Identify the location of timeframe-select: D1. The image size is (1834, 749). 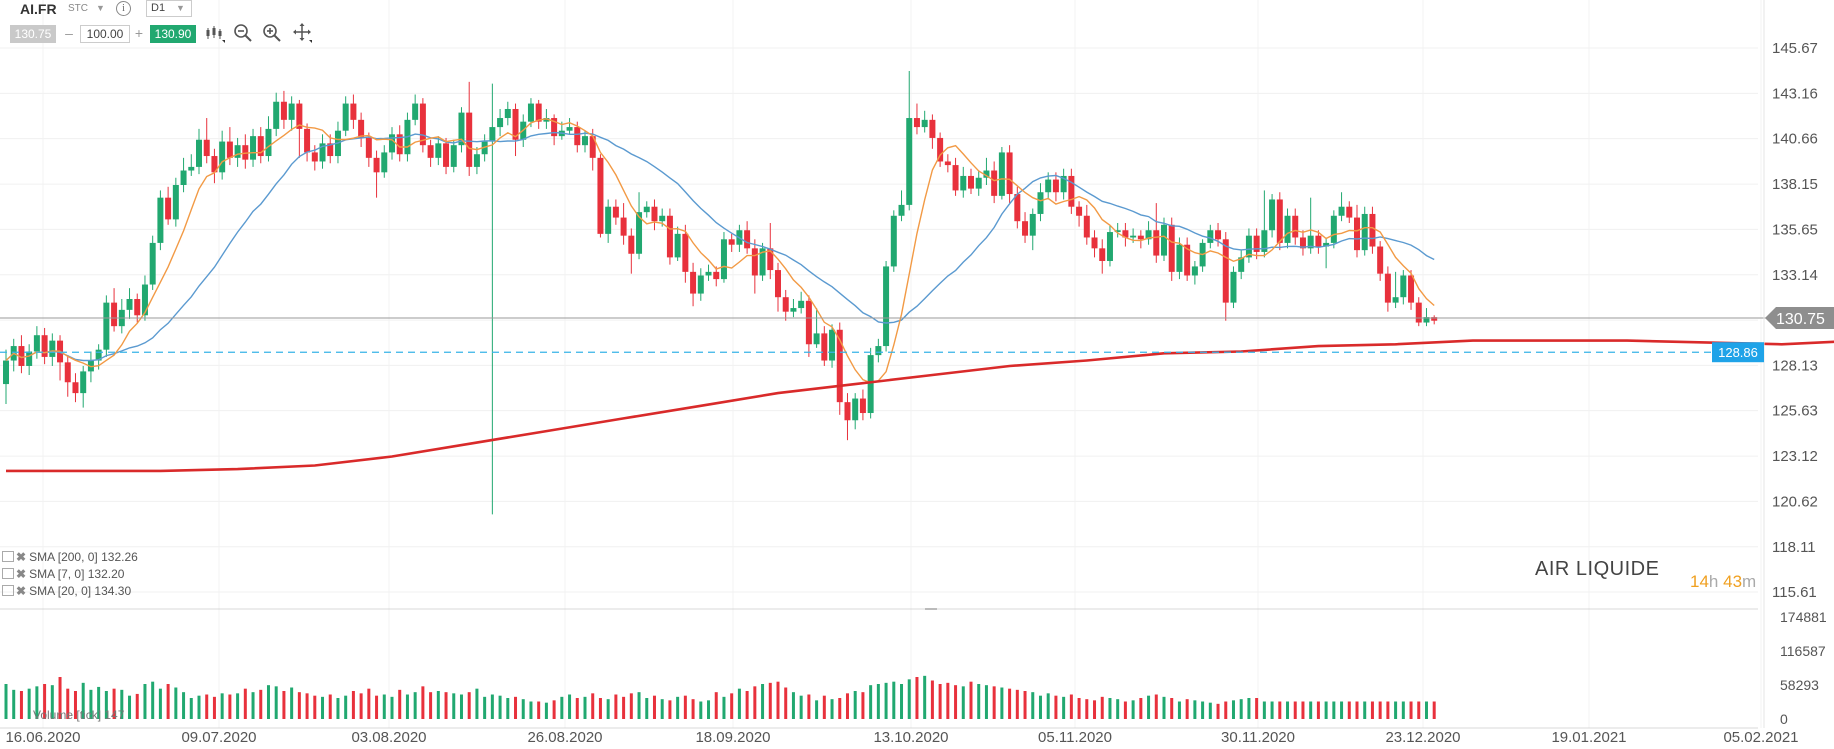
(169, 8).